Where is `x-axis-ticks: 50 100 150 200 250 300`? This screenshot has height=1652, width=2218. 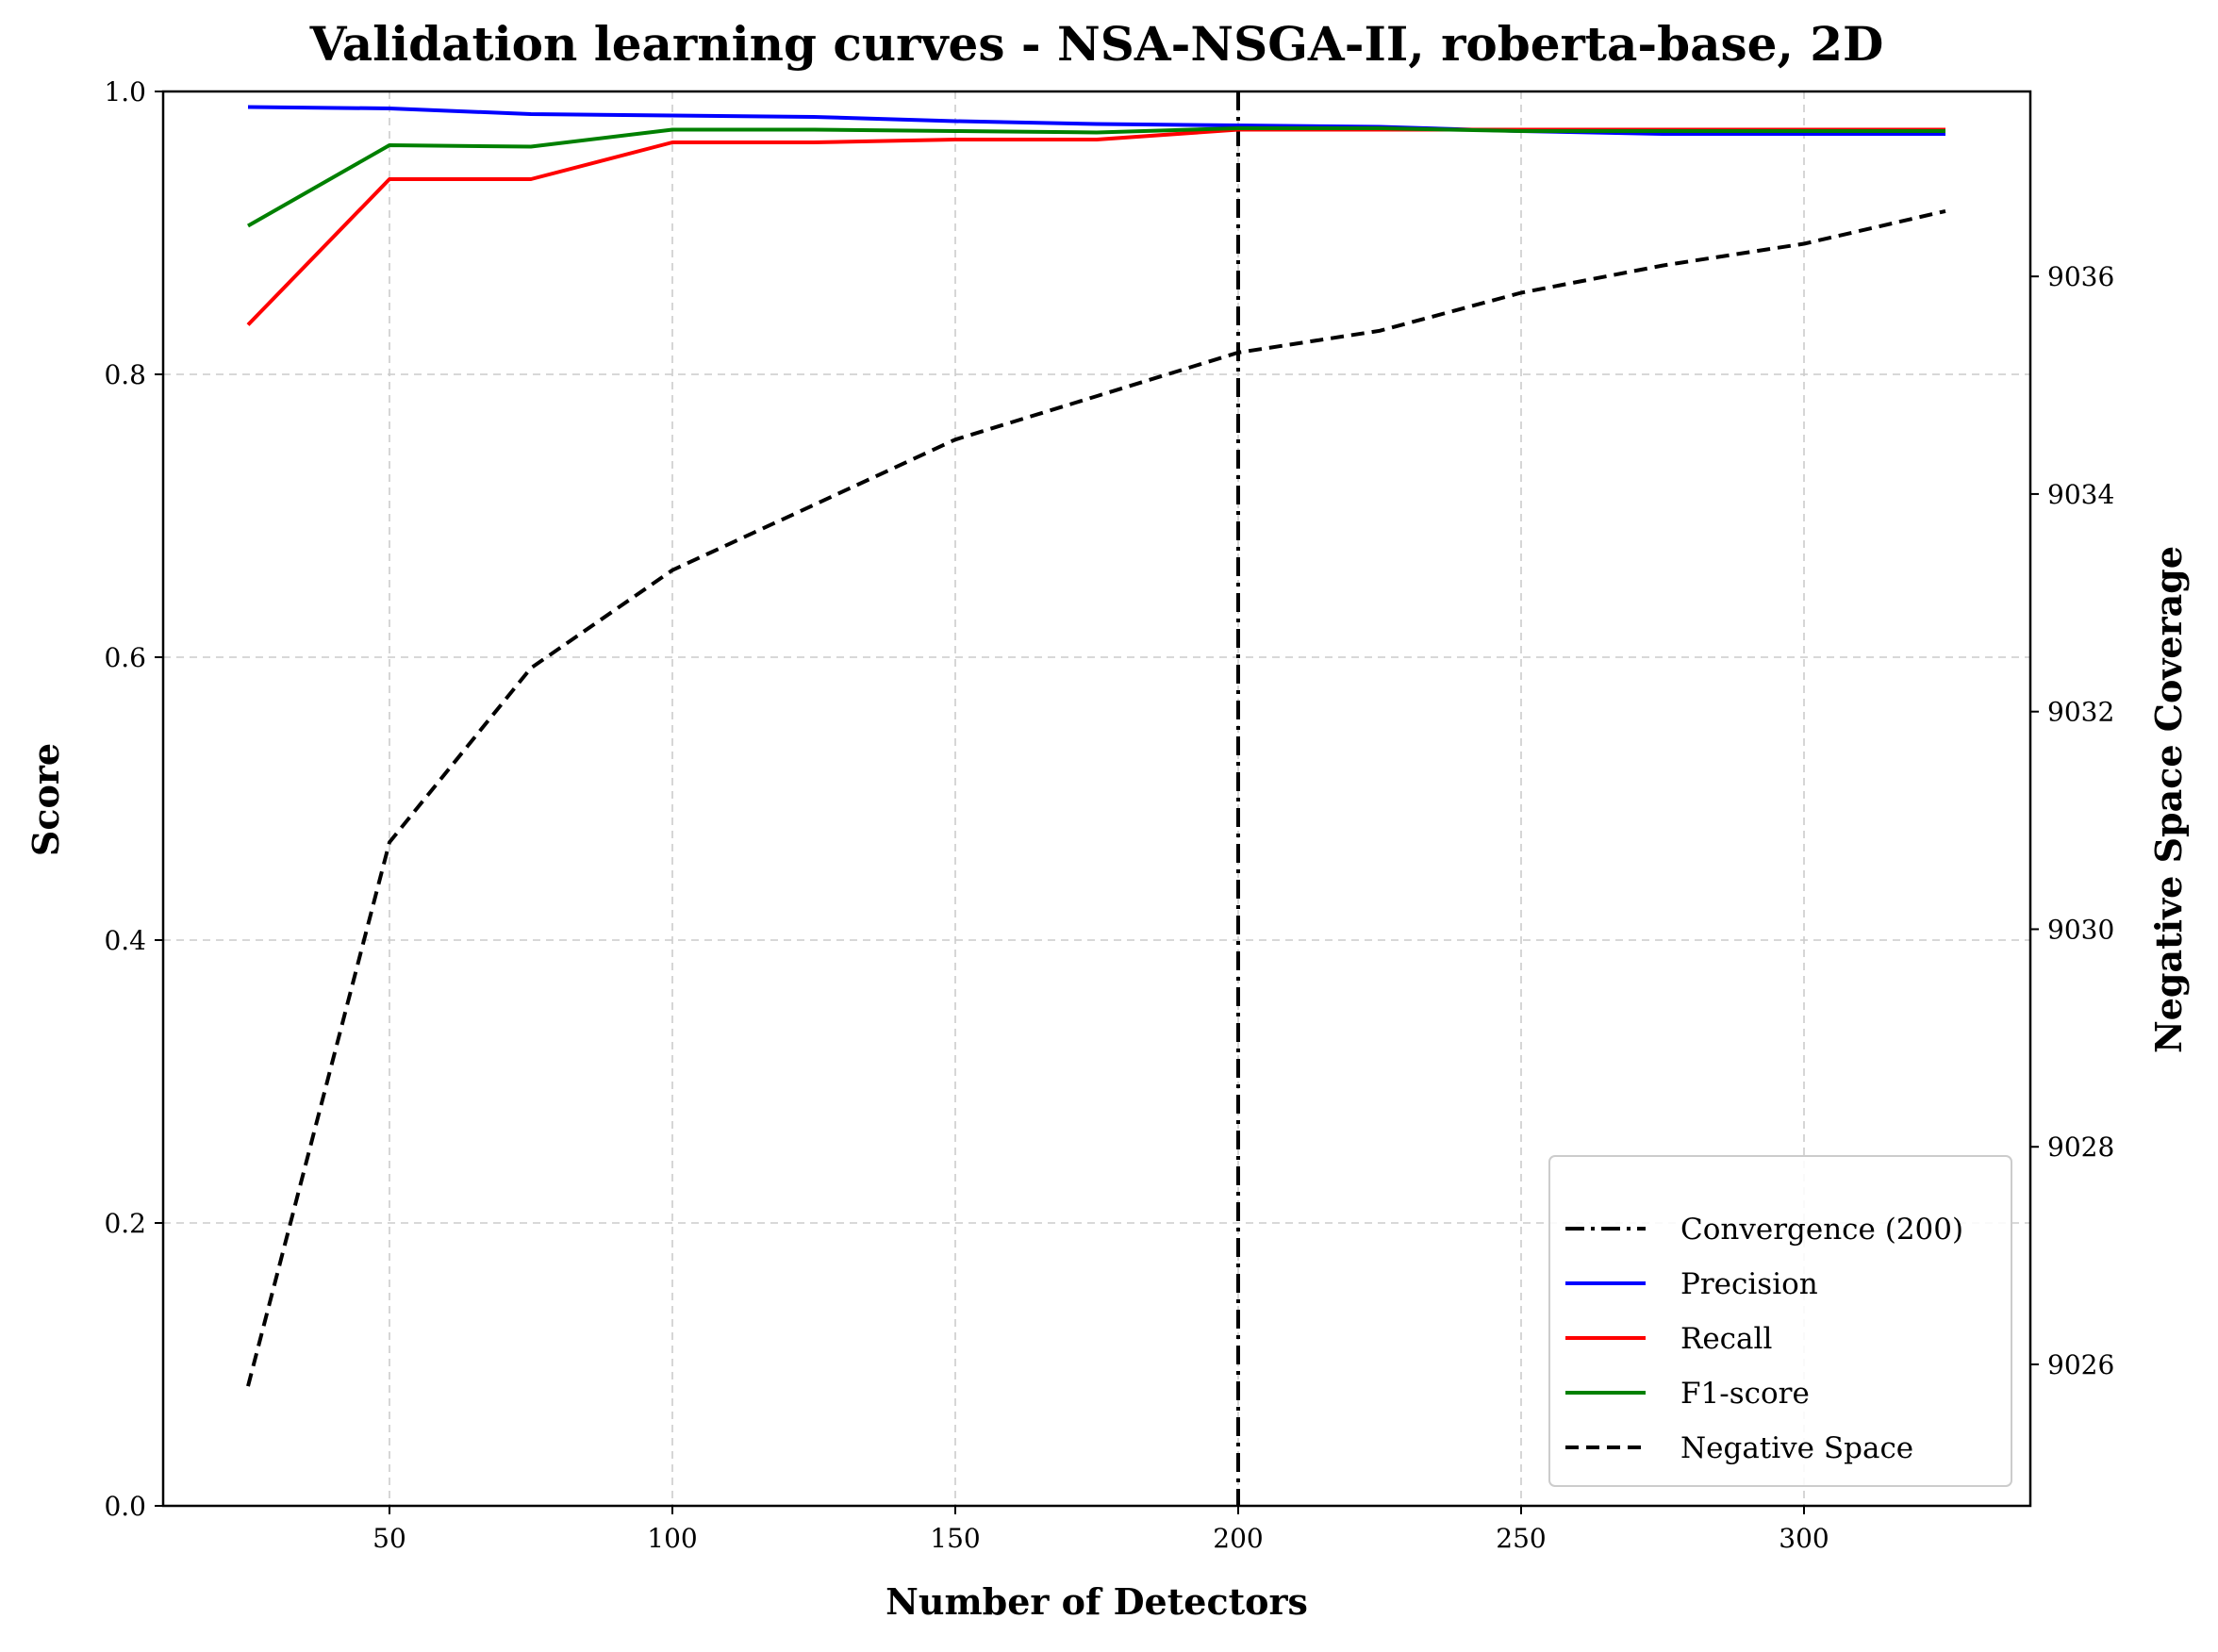 x-axis-ticks: 50 100 150 200 250 300 is located at coordinates (1101, 1530).